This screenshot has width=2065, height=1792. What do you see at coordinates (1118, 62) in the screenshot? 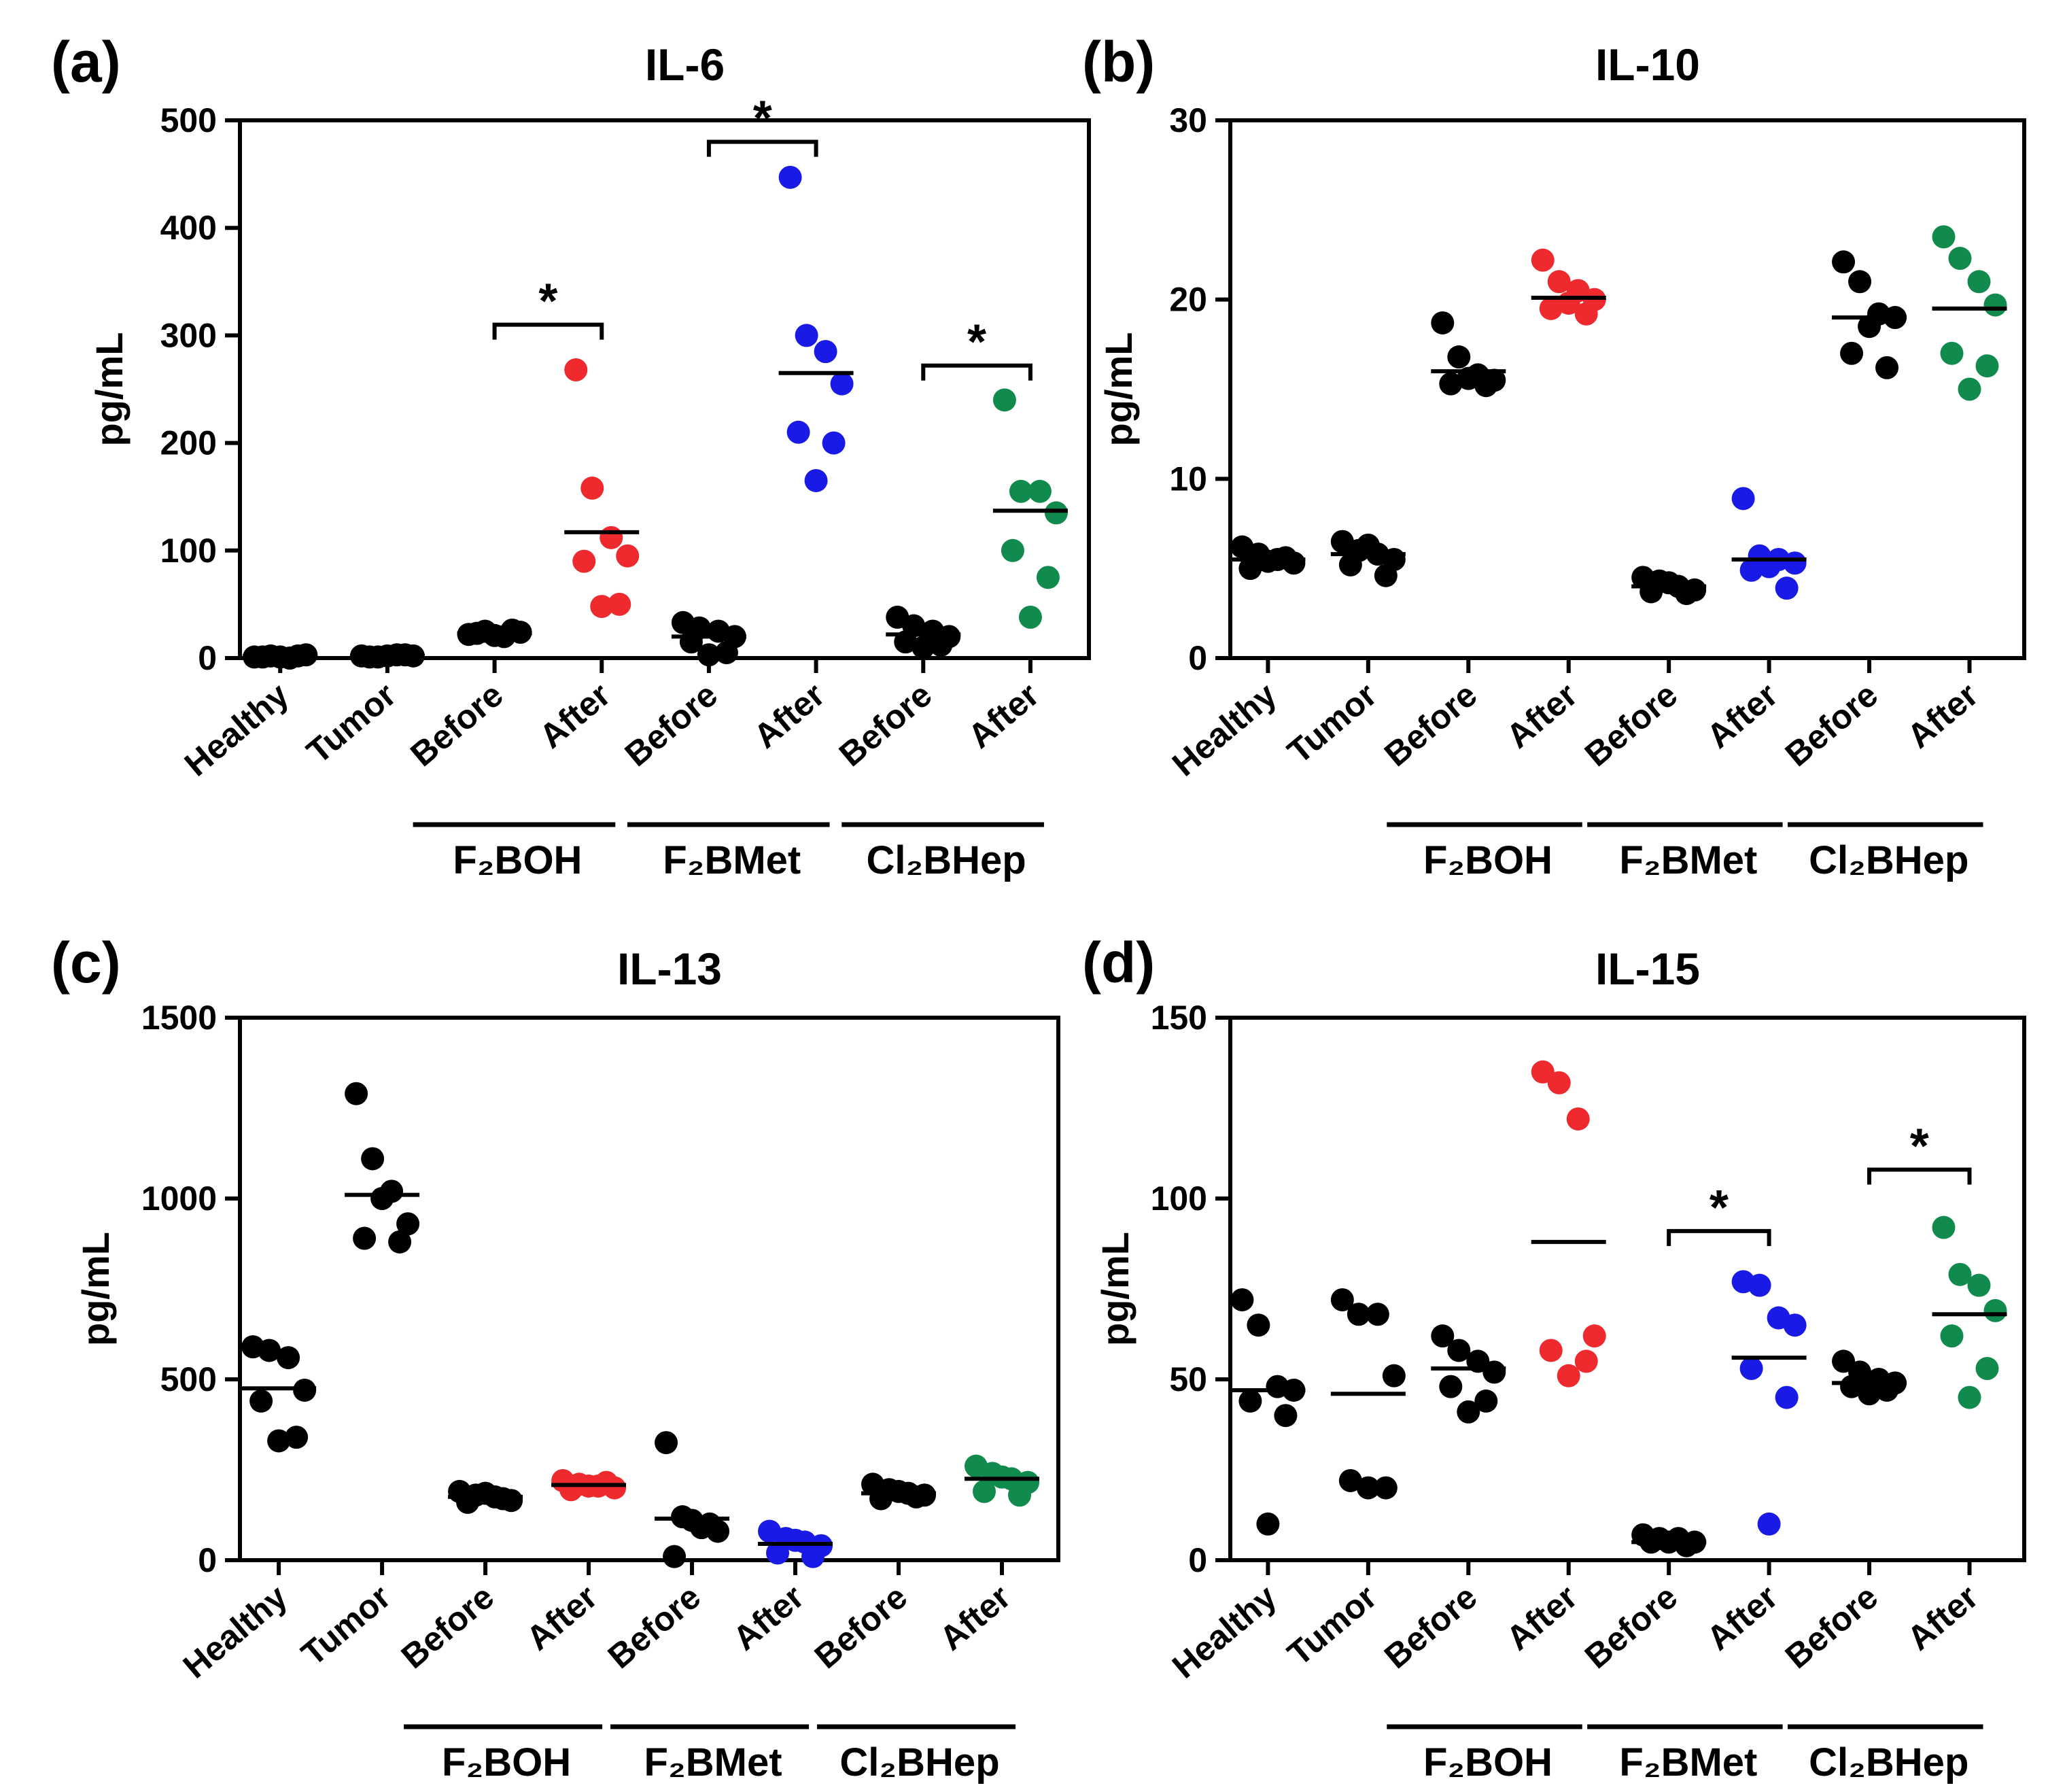
I see `panel-label: (b)` at bounding box center [1118, 62].